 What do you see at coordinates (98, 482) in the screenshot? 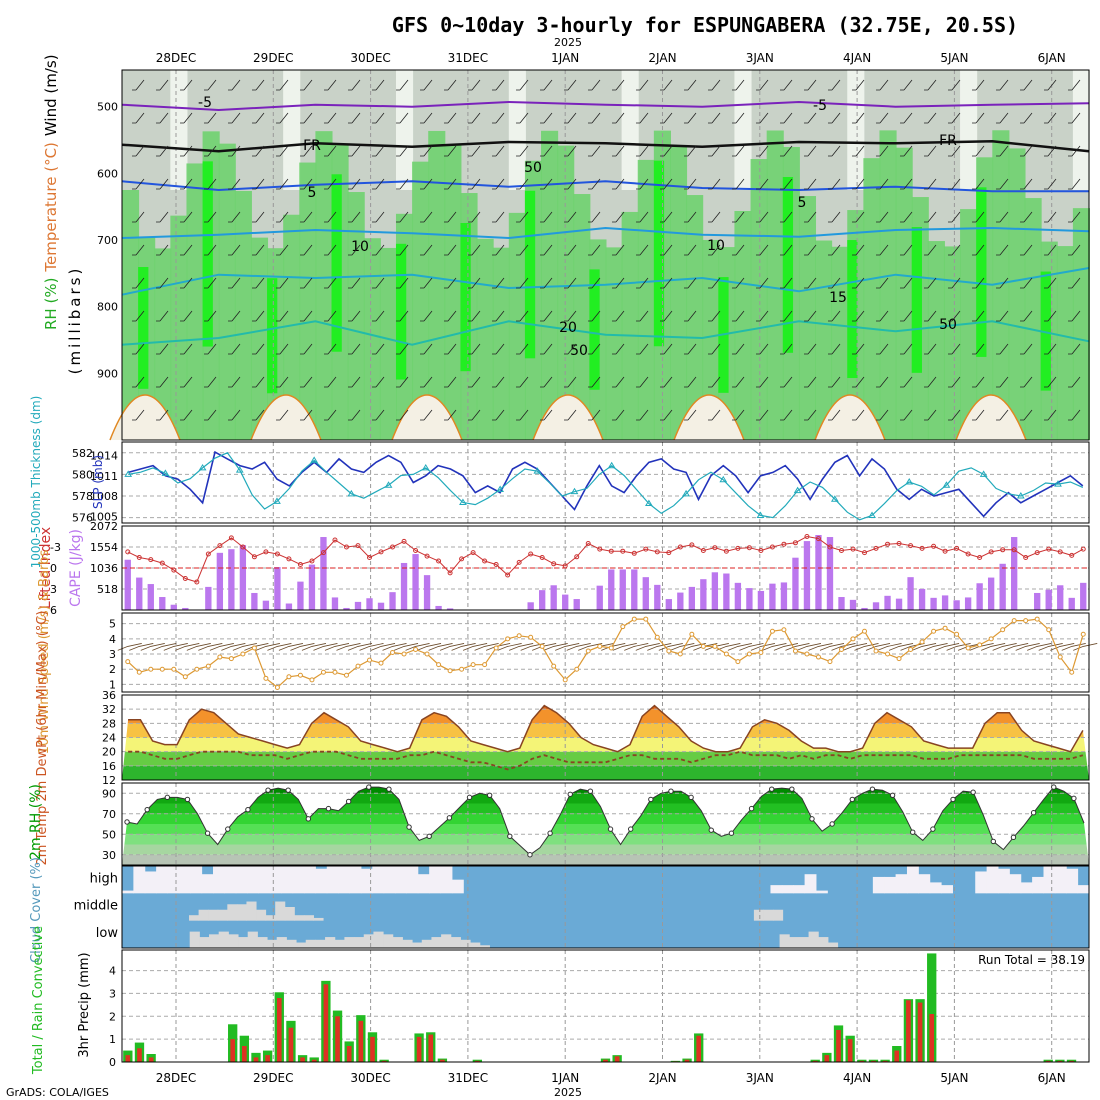
I see `slp-ylabel: SLP (mb)` at bounding box center [98, 482].